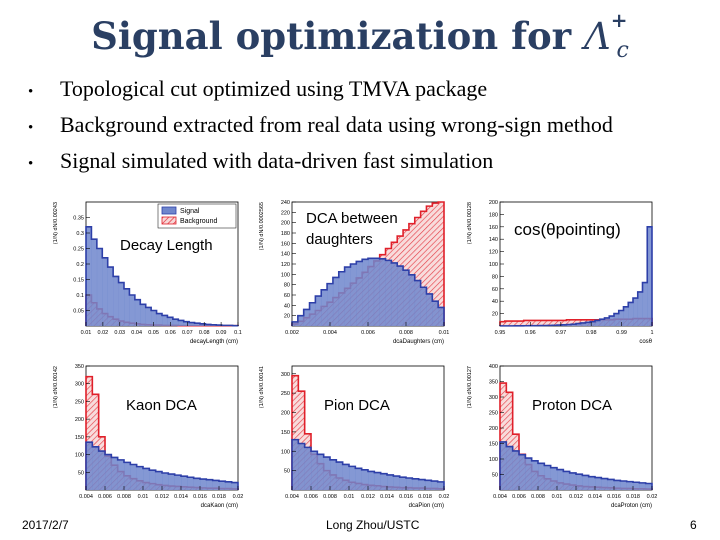 This screenshot has height=540, width=720. Describe the element at coordinates (262, 226) in the screenshot. I see `y-axis-label: (1/N) dN/0.0002565` at that location.